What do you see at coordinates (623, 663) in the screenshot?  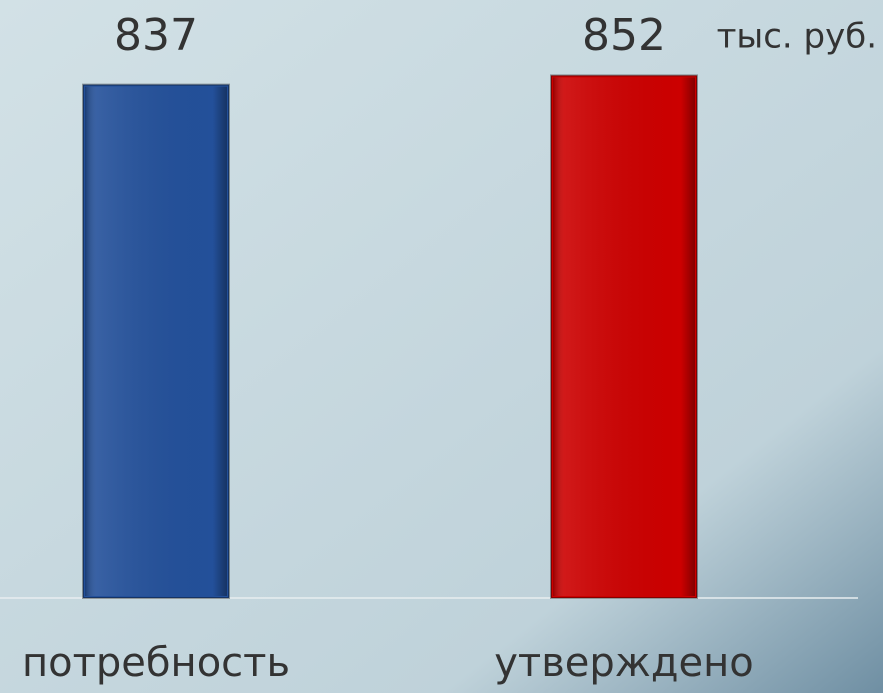 I see `x-tick-label: утверждено` at bounding box center [623, 663].